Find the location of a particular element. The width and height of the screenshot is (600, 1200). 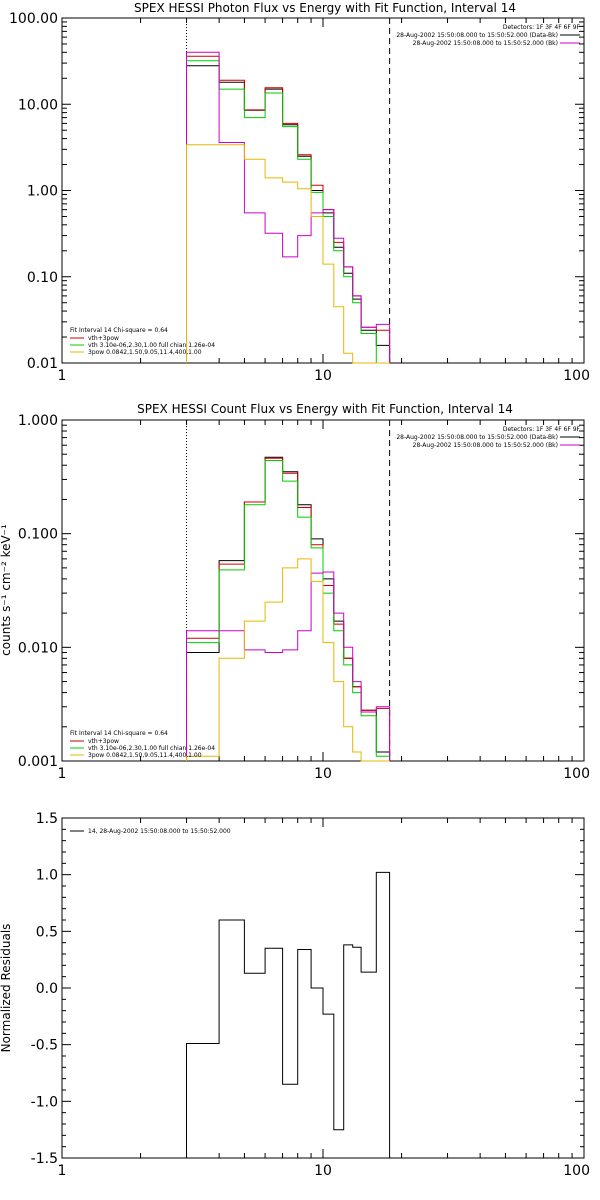

y-tick-label: 100.00 is located at coordinates (33, 19).